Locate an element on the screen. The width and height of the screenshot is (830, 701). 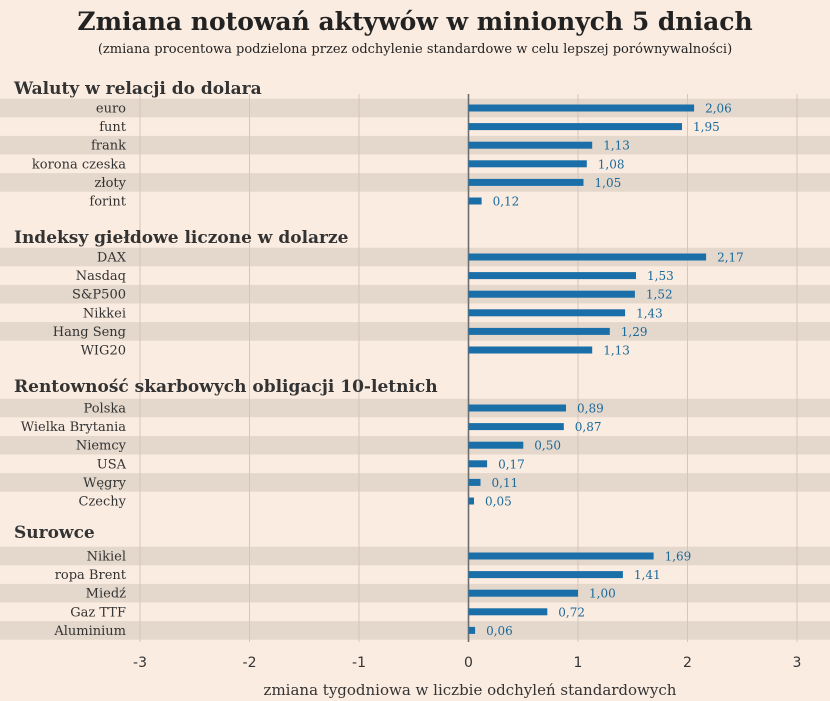
value-label: 0,89 is located at coordinates (590, 409).